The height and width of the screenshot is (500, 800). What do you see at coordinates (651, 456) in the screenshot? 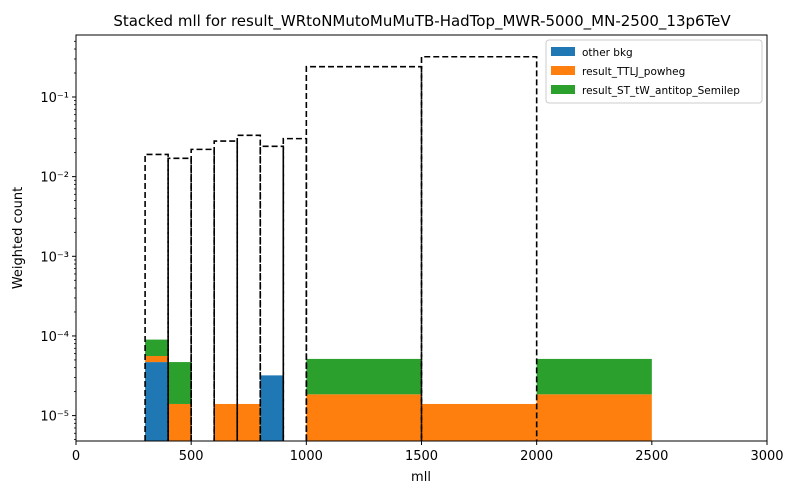
I see `x-tick-label: 2500` at bounding box center [651, 456].